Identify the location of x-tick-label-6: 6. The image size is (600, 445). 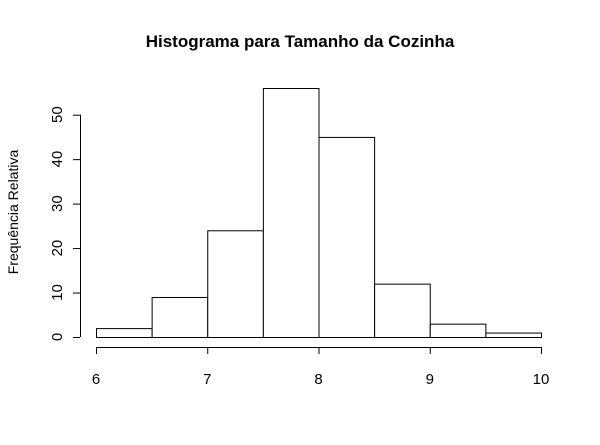
(96, 379).